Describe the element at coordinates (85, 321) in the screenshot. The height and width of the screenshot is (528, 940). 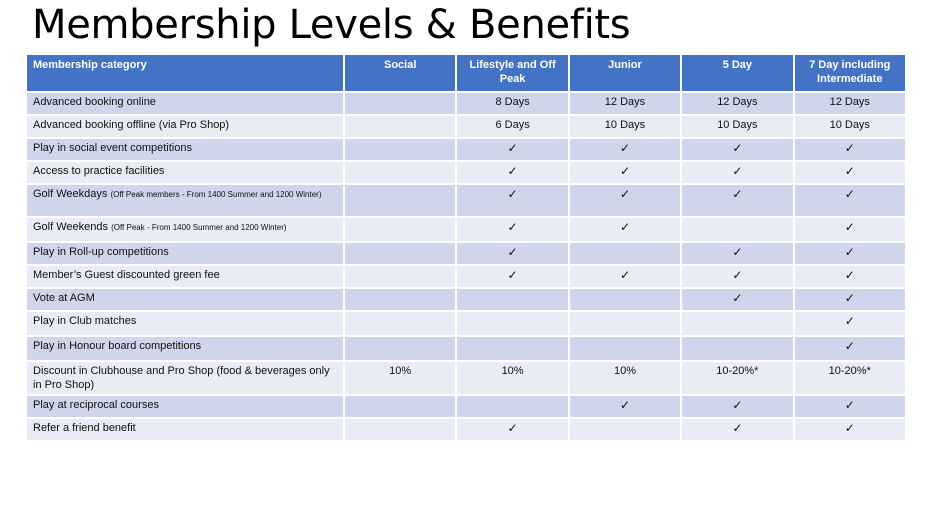
I see `benefit-label-text: Play in Club matches` at that location.